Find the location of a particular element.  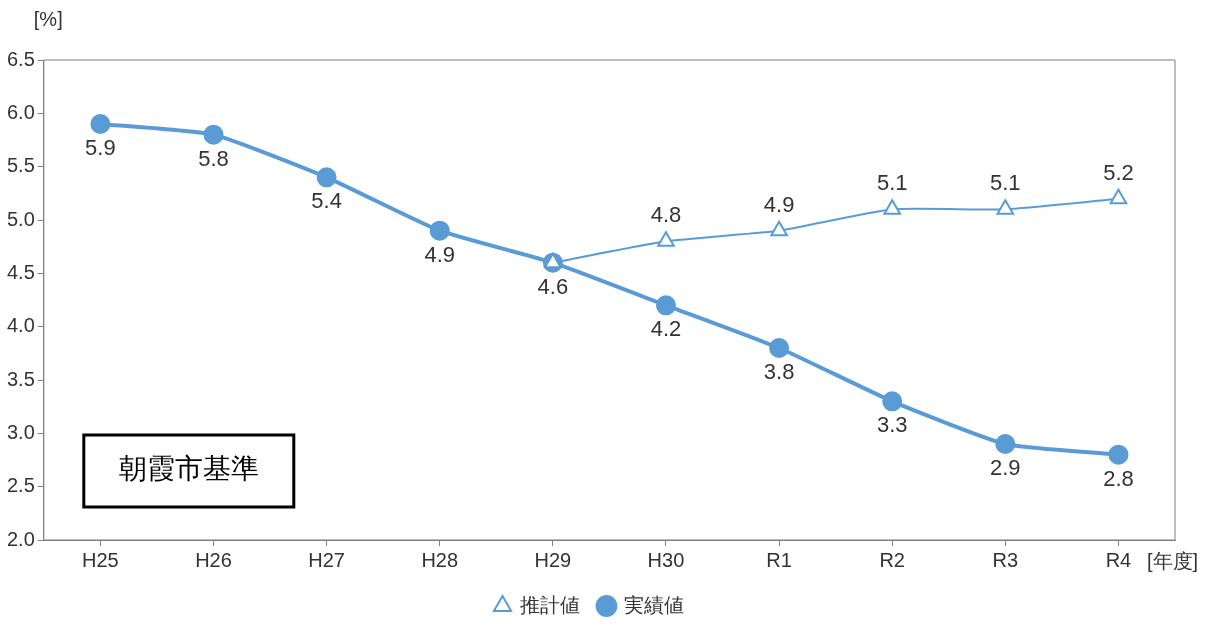

data-label: 4.6 is located at coordinates (553, 286).